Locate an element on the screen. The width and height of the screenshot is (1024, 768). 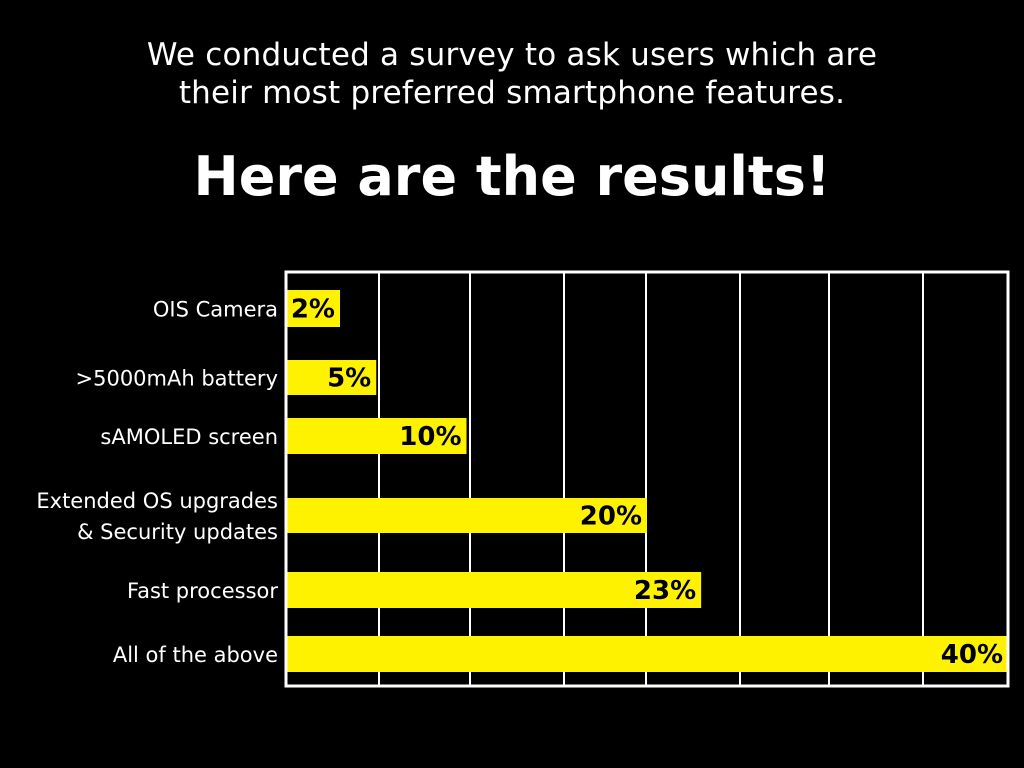
category-label-6: All of the above is located at coordinates (195, 655).